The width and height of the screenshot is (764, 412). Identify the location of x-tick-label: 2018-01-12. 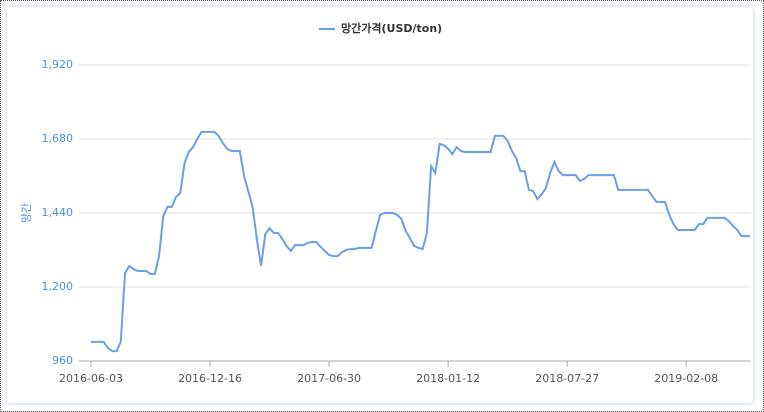
(448, 378).